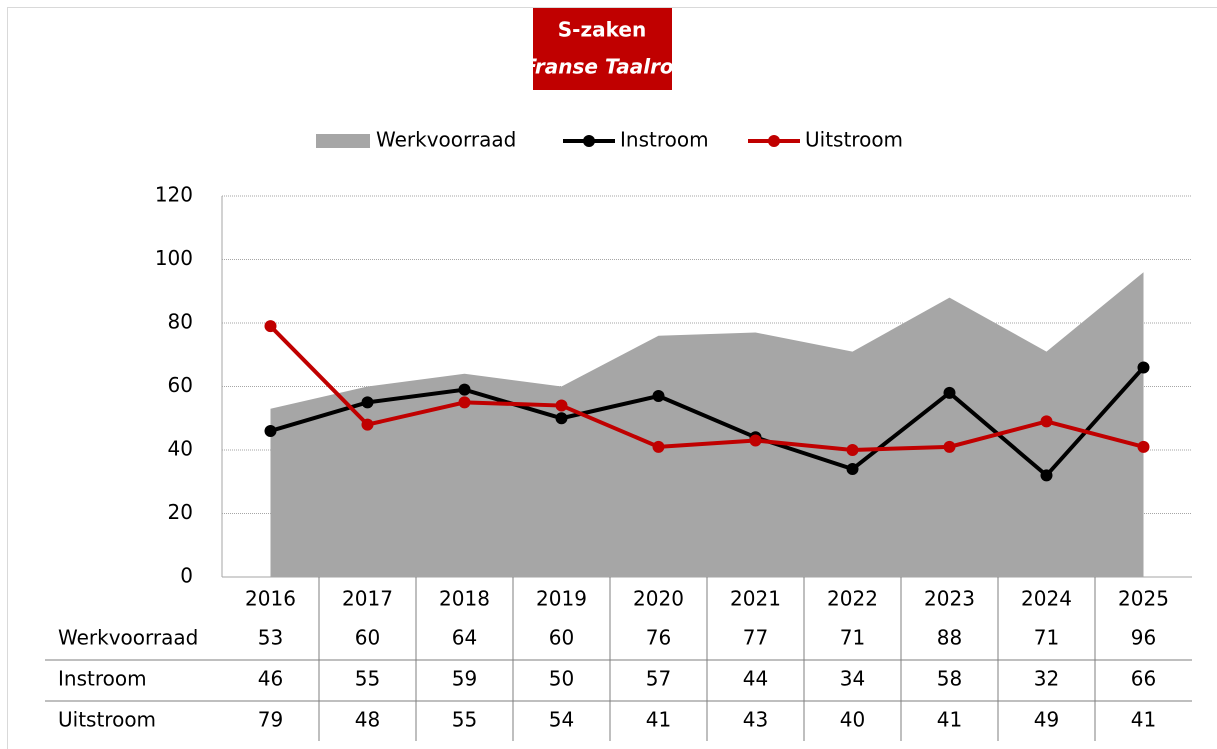 This screenshot has width=1217, height=749. What do you see at coordinates (1046, 679) in the screenshot?
I see `table-cell: 32` at bounding box center [1046, 679].